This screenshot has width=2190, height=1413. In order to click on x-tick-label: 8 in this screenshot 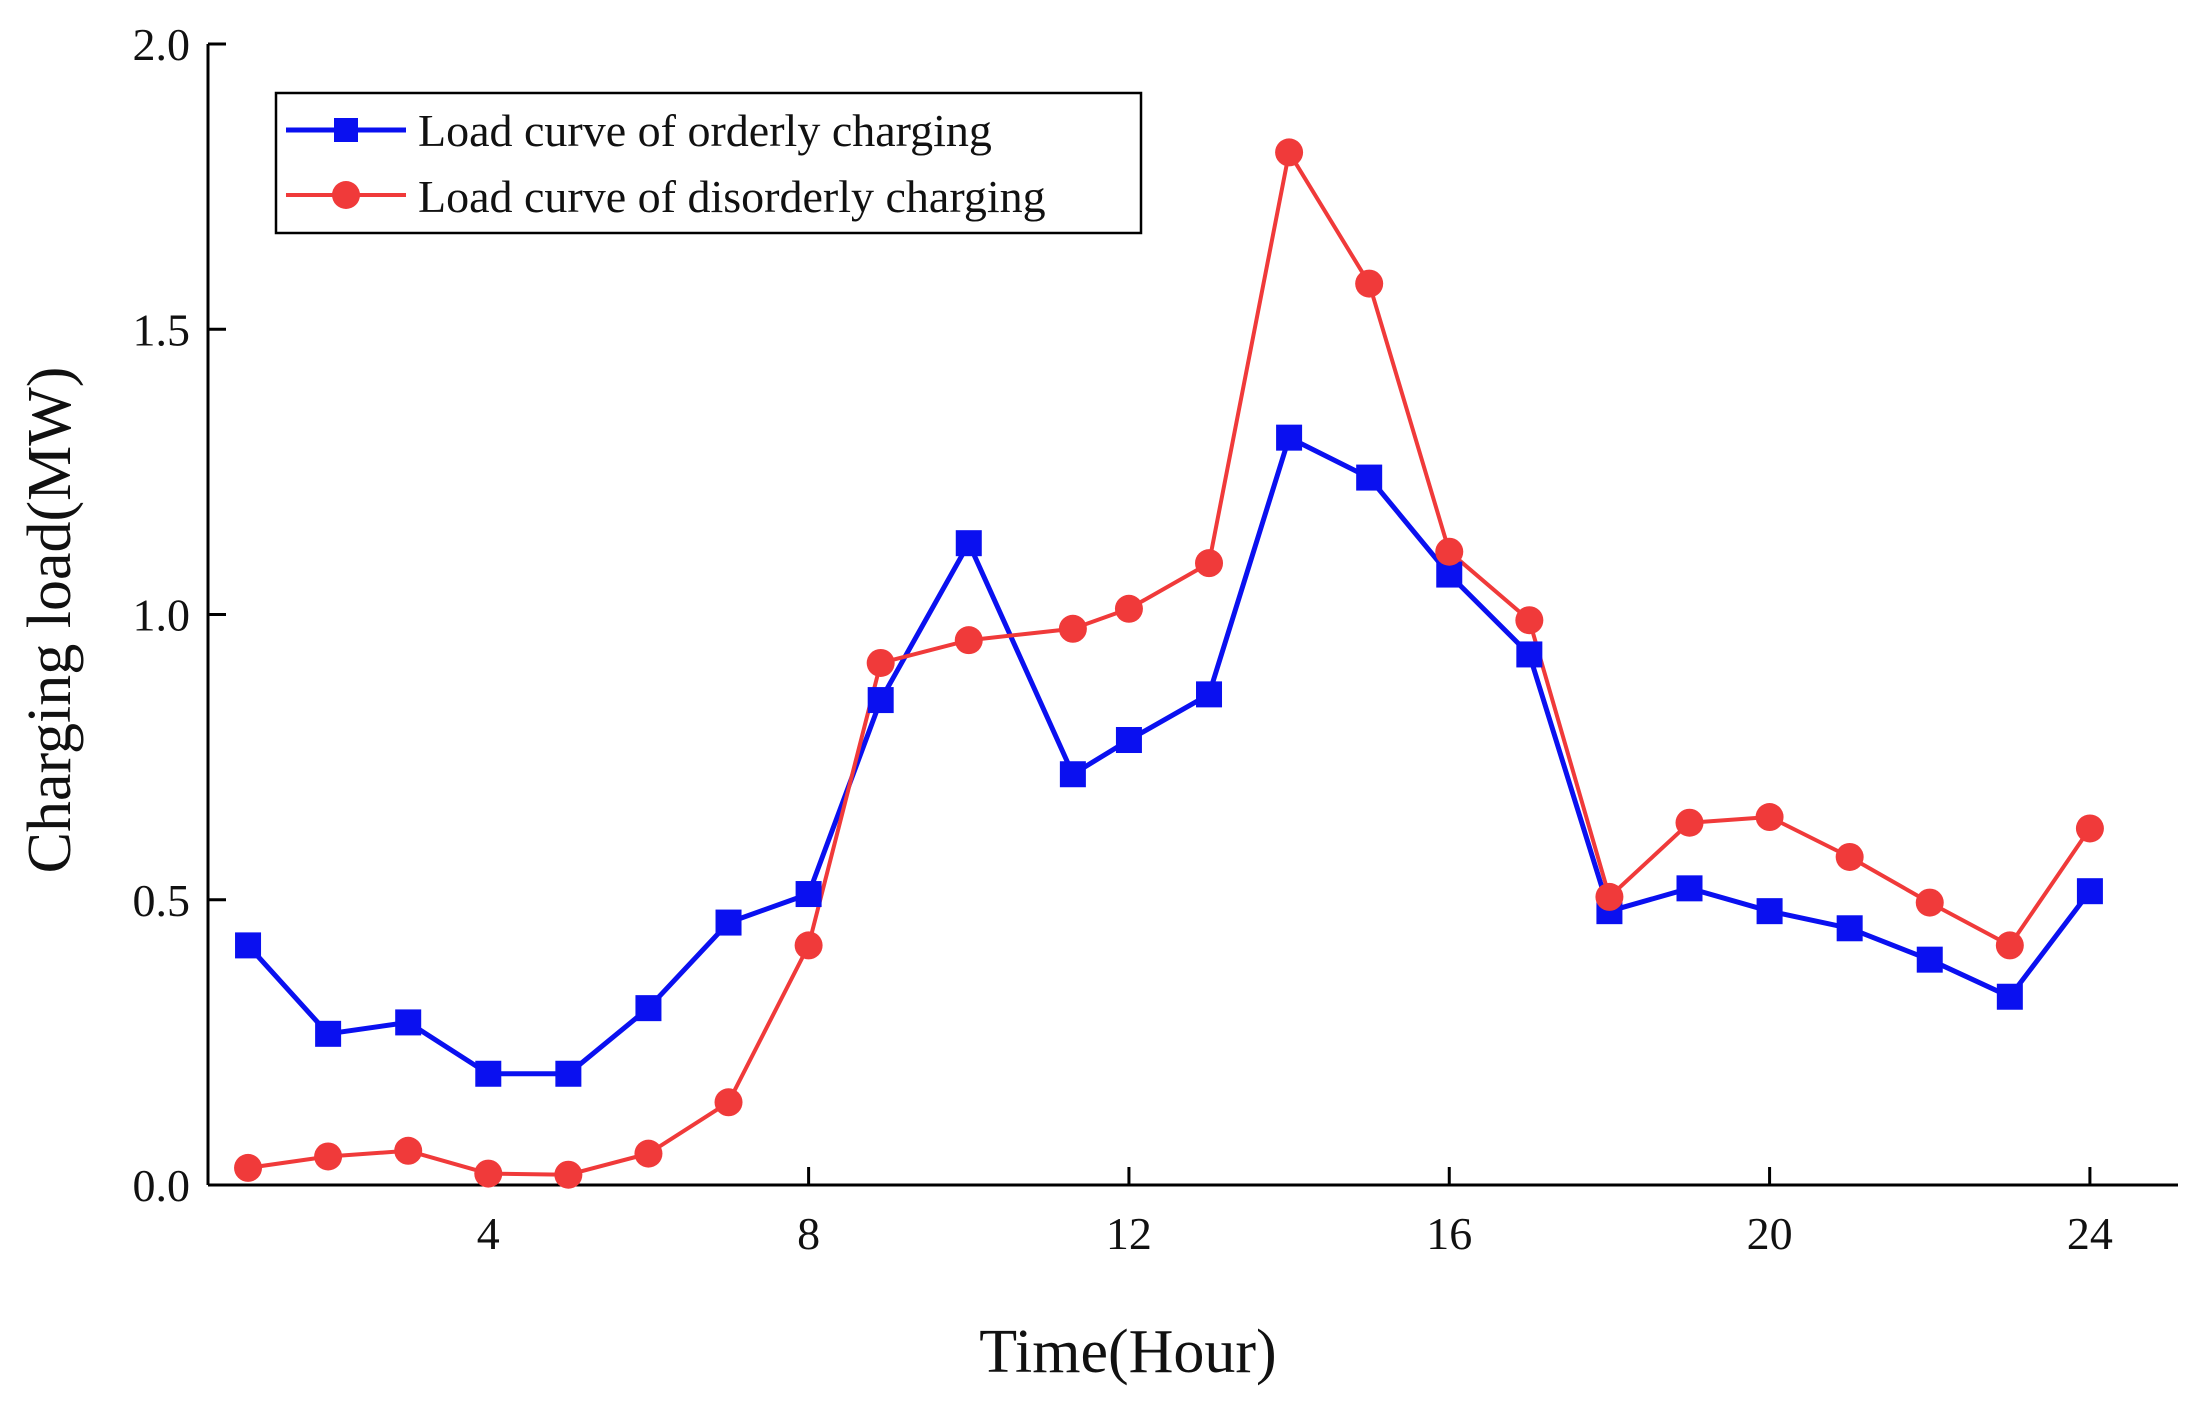, I will do `click(808, 1233)`.